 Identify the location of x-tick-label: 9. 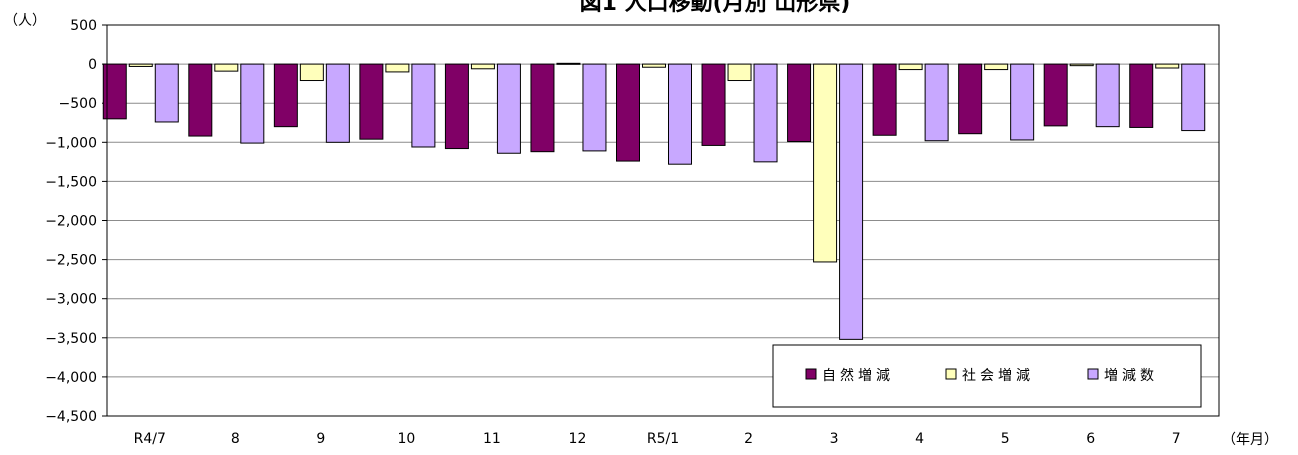
(320, 439).